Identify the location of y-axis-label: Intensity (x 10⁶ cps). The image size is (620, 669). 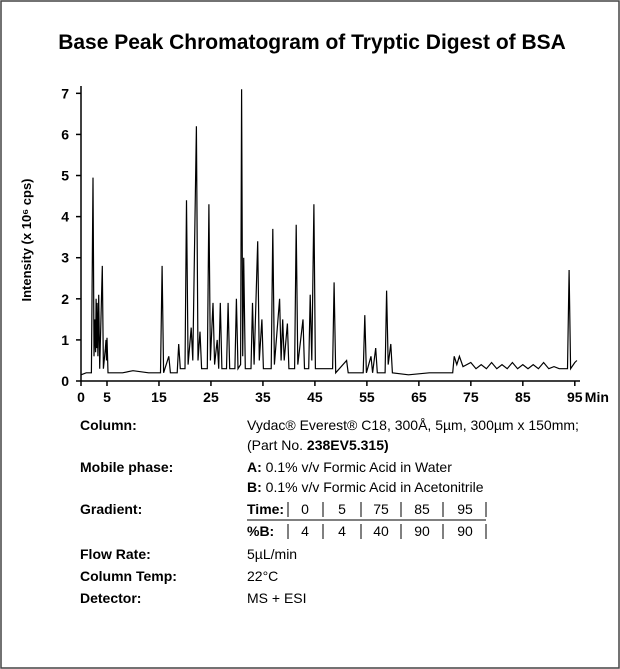
(26, 239).